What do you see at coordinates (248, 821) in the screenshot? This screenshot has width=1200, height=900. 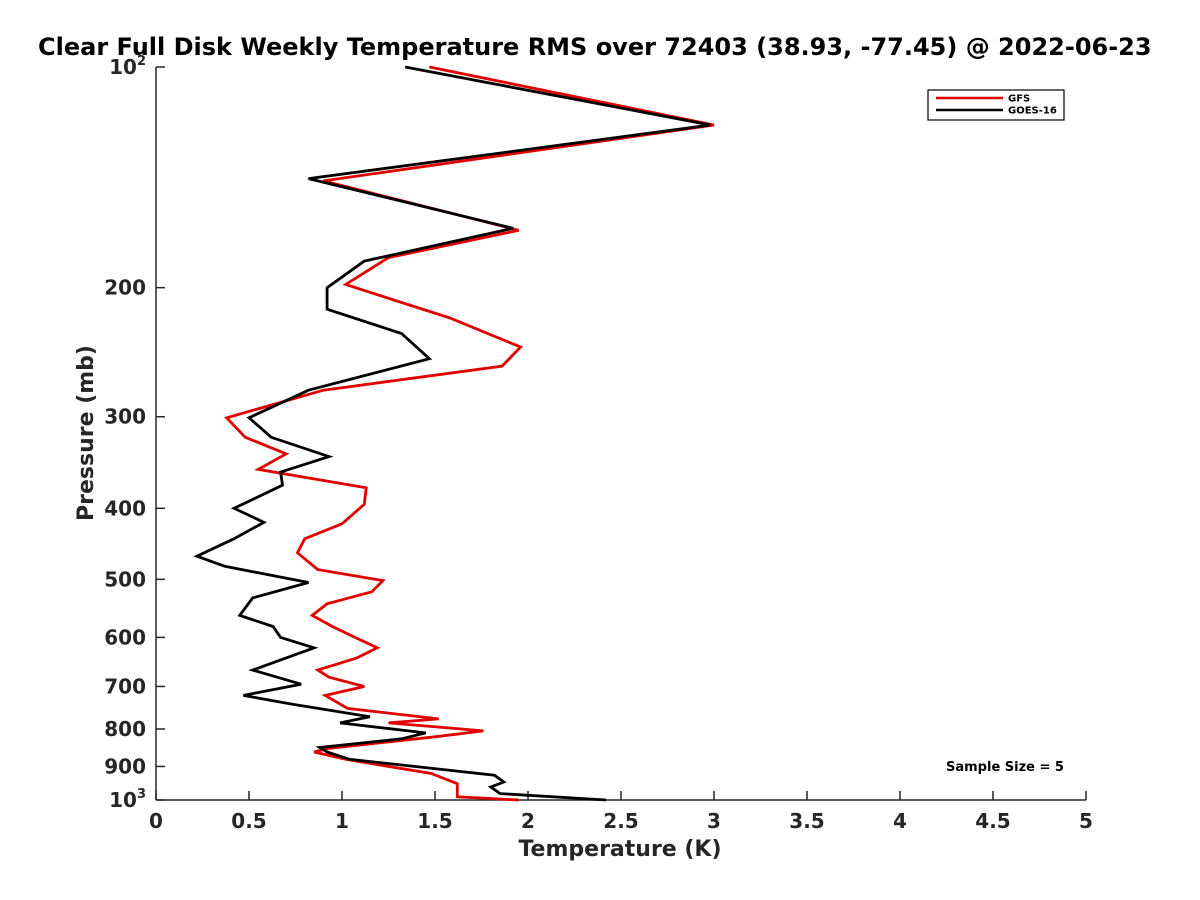 I see `x-tick-label: 0.5` at bounding box center [248, 821].